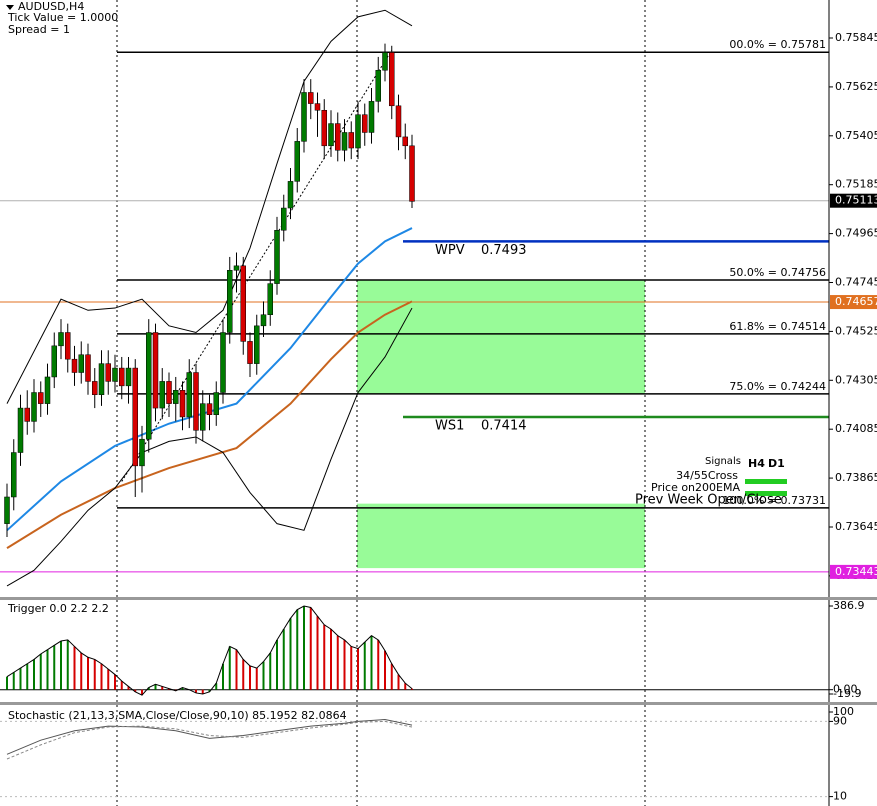 This screenshot has height=806, width=877. What do you see at coordinates (845, 689) in the screenshot?
I see `y-tick-label: 0.00` at bounding box center [845, 689].